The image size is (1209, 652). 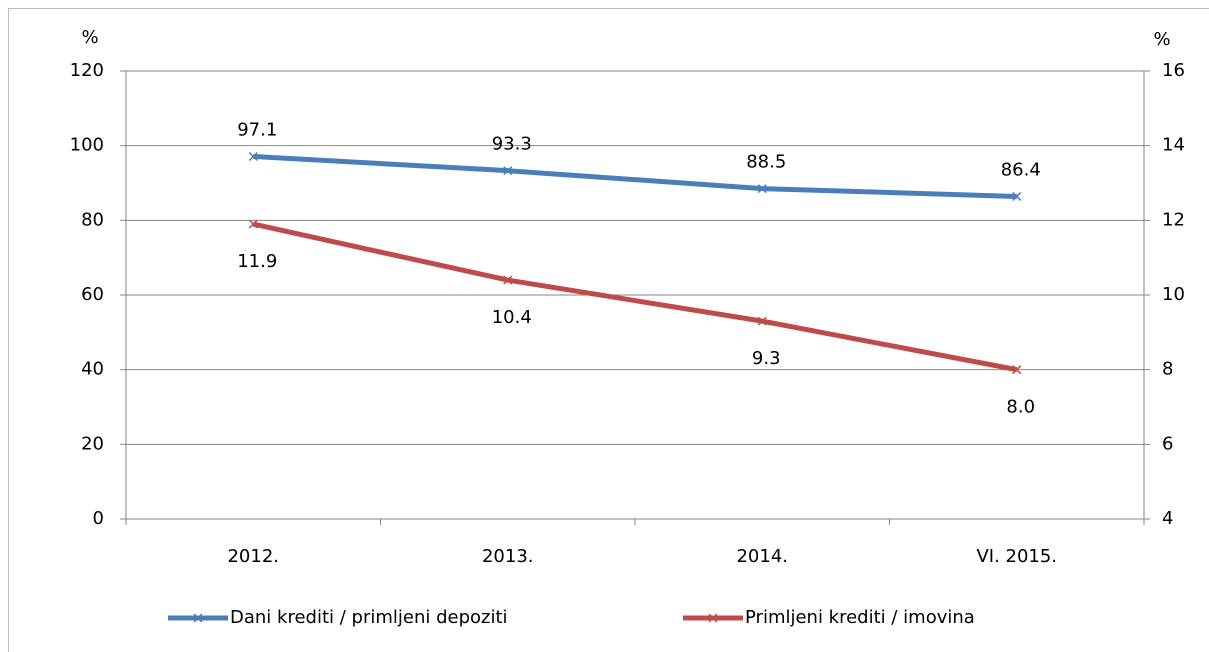 What do you see at coordinates (1173, 219) in the screenshot?
I see `y2-tick-label: 12` at bounding box center [1173, 219].